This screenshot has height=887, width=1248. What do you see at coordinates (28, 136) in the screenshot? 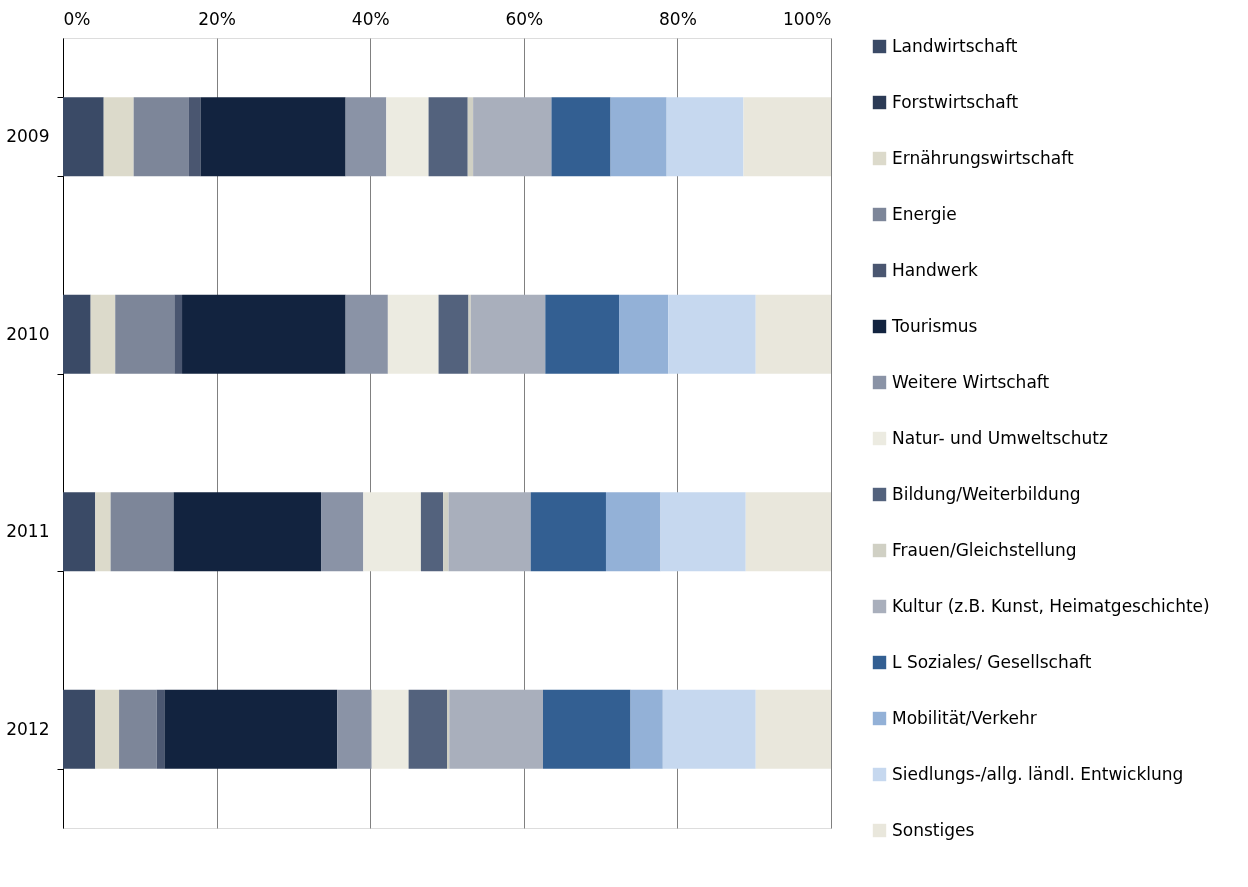
I see `y-tick-label: 2009` at bounding box center [28, 136].